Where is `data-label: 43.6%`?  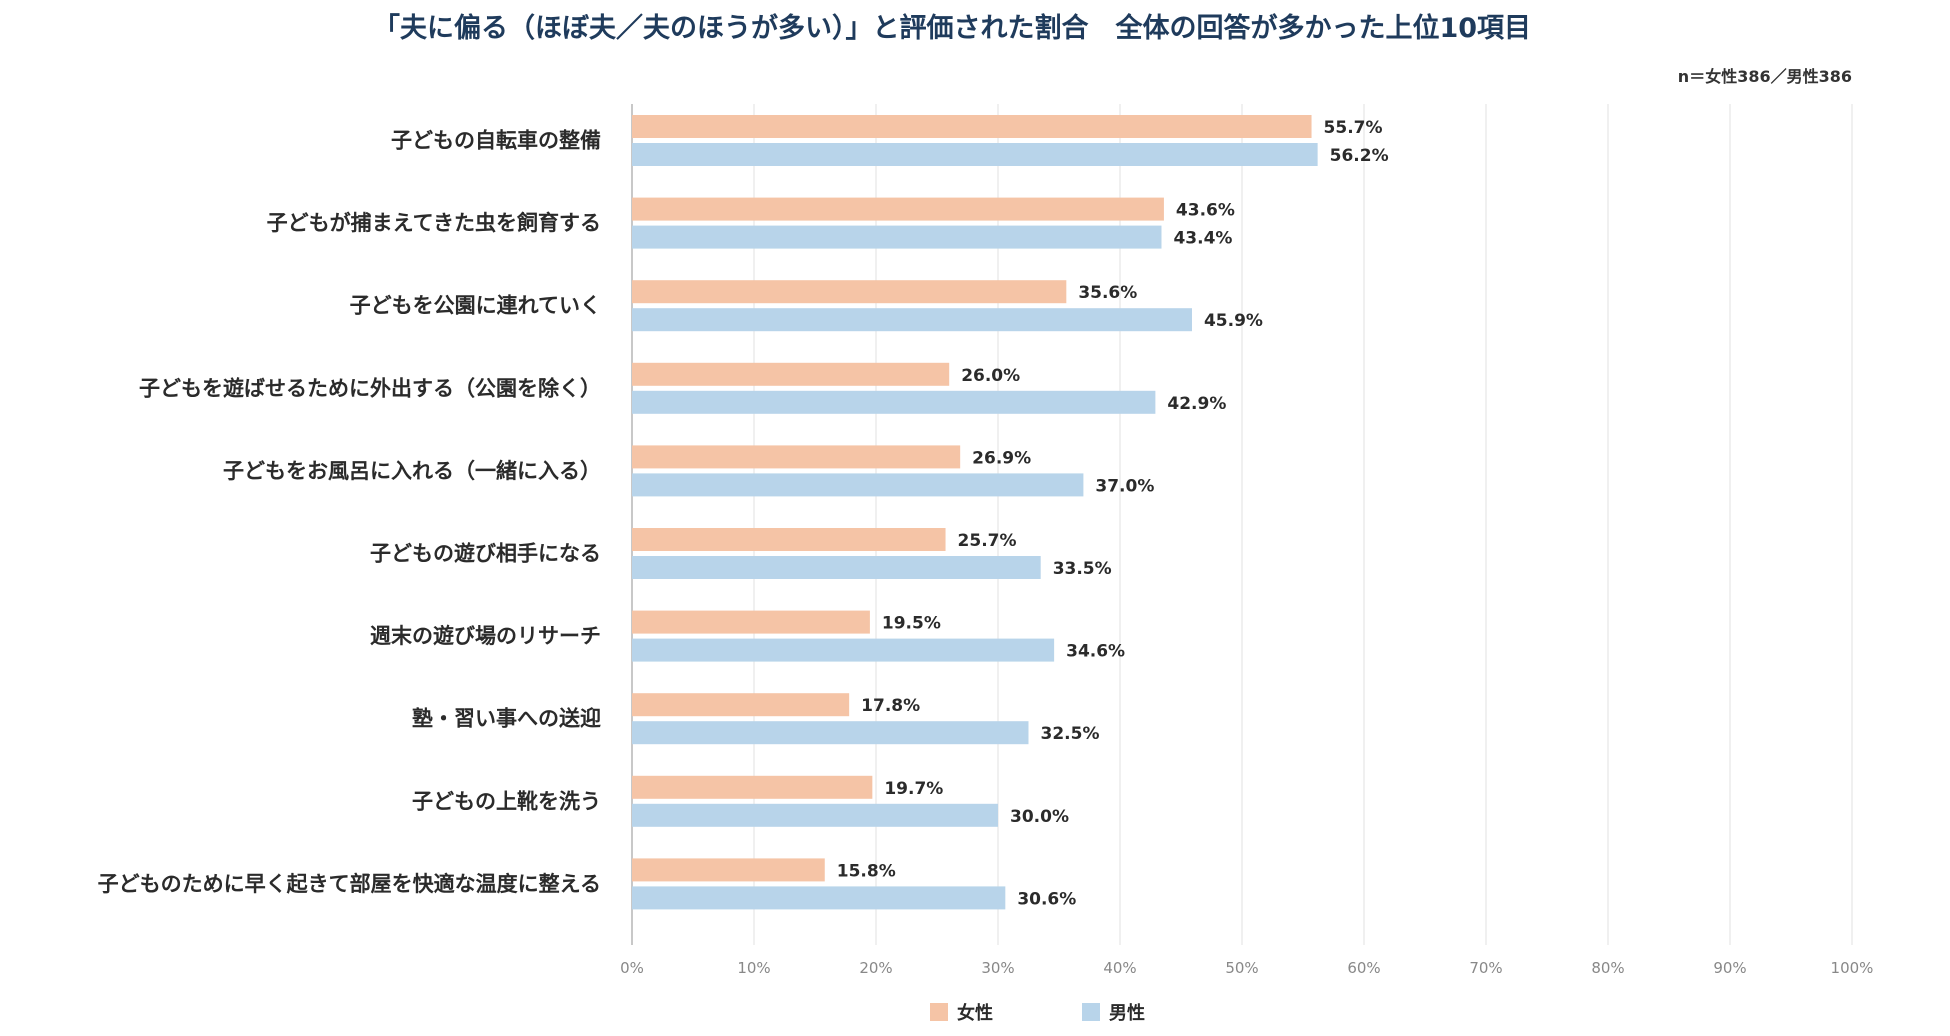 data-label: 43.6% is located at coordinates (1205, 211).